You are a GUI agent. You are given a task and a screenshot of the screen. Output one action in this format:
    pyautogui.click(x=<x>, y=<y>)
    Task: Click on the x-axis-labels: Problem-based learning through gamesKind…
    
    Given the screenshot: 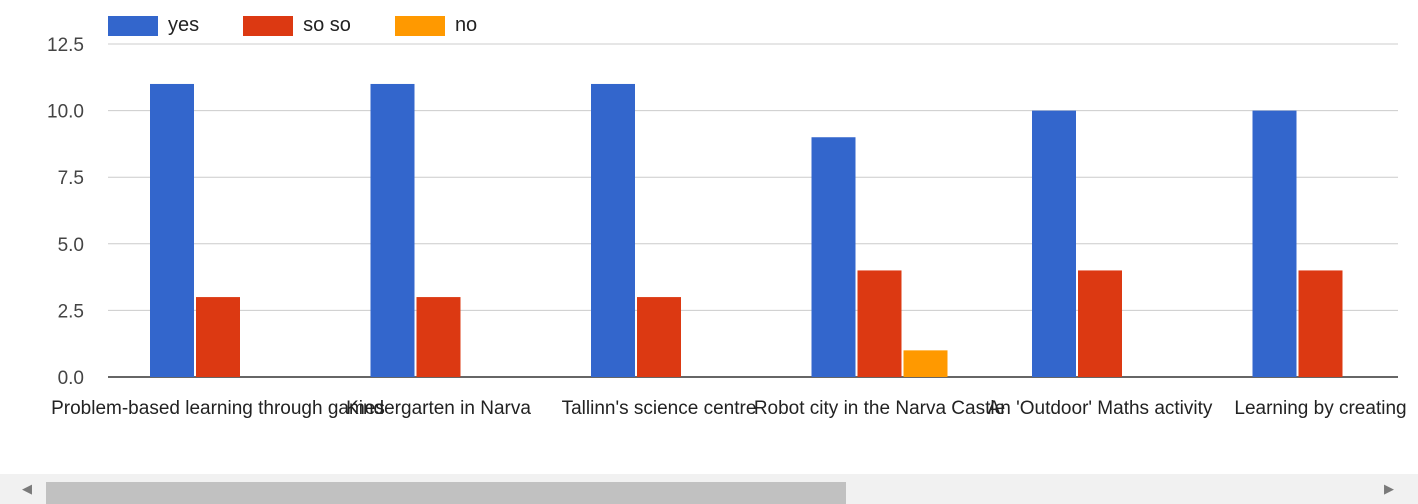 What is the action you would take?
    pyautogui.click(x=728, y=408)
    